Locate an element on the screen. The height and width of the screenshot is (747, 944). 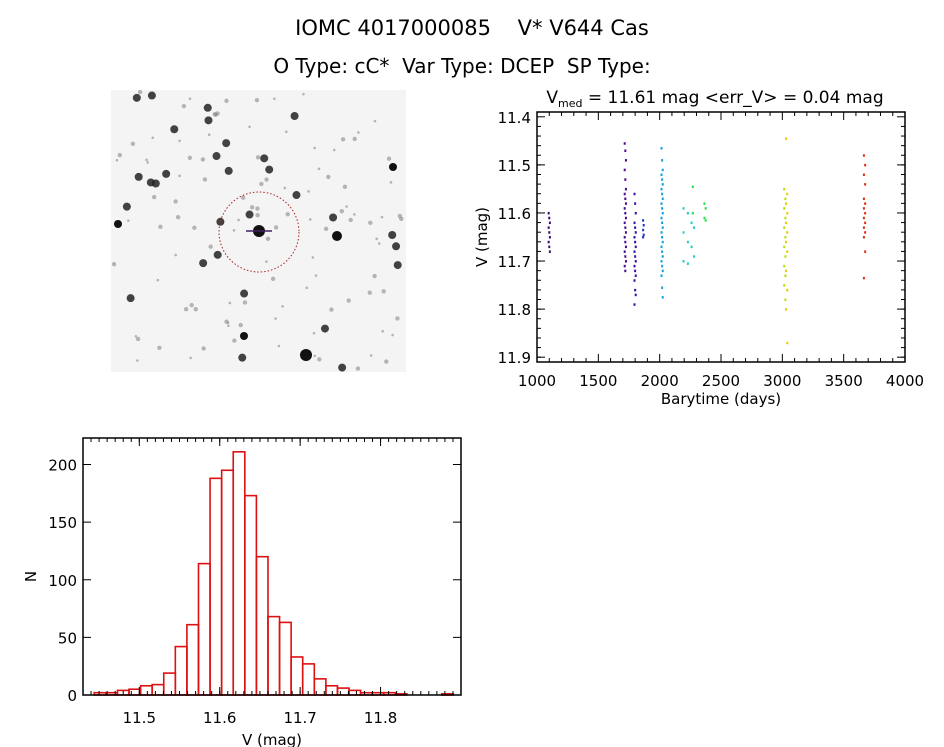
y-tick-label: 150 is located at coordinates (62, 523).